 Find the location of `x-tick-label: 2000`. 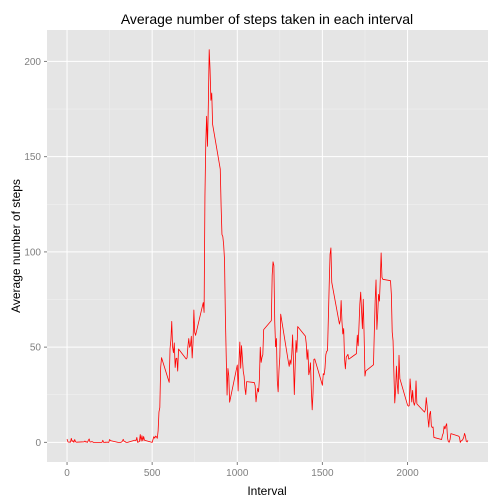

x-tick-label: 2000 is located at coordinates (407, 473).